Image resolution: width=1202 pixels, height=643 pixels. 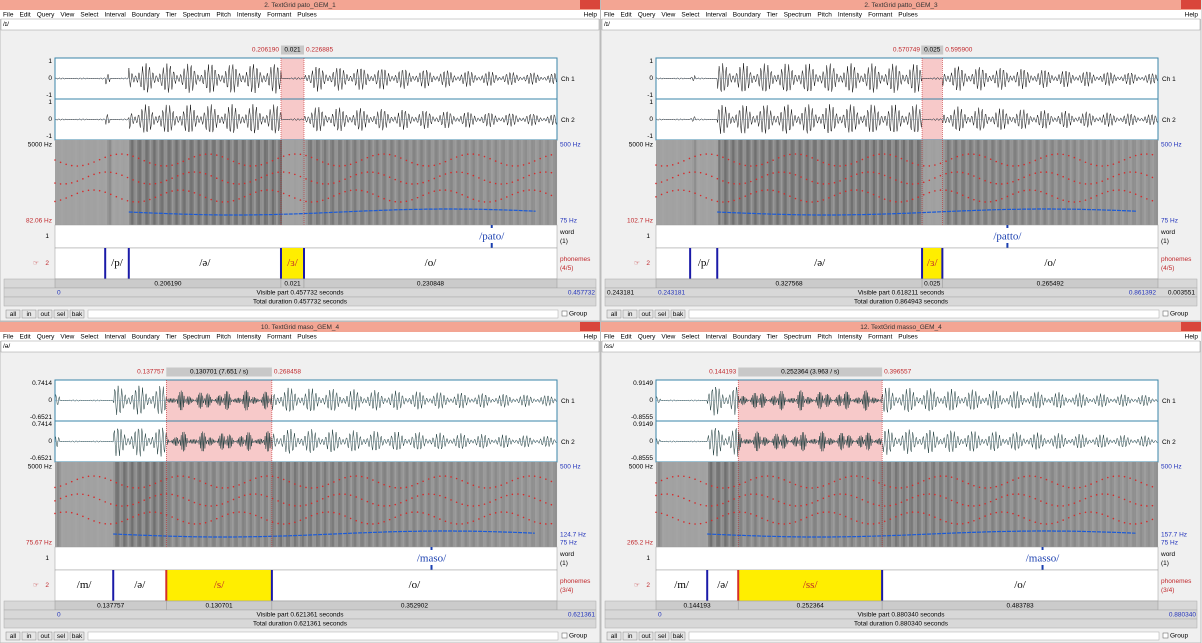 I want to click on interval-label: /s/, so click(x=219, y=585).